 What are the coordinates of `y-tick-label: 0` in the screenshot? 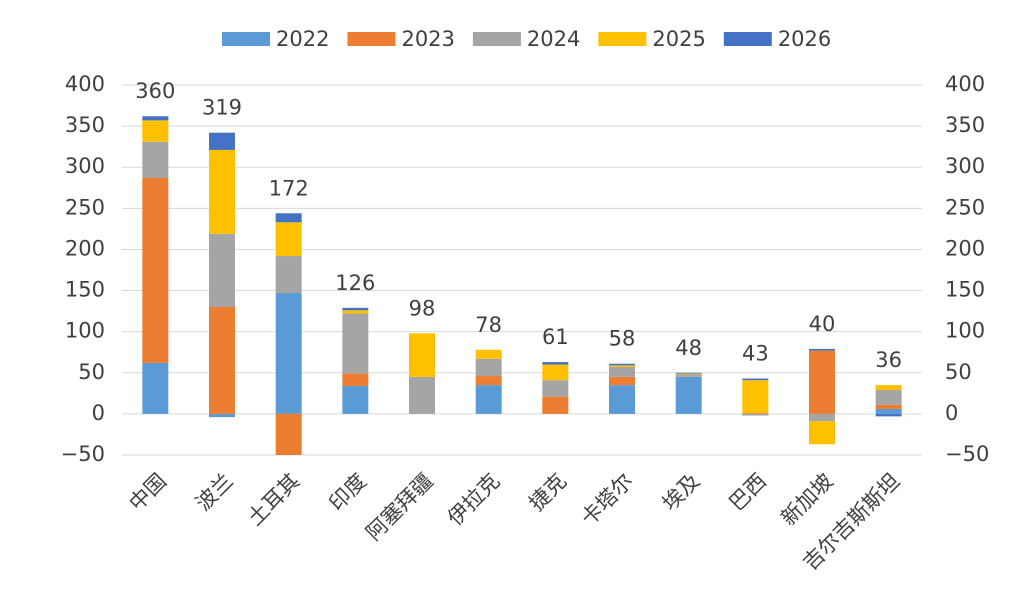 It's located at (98, 413).